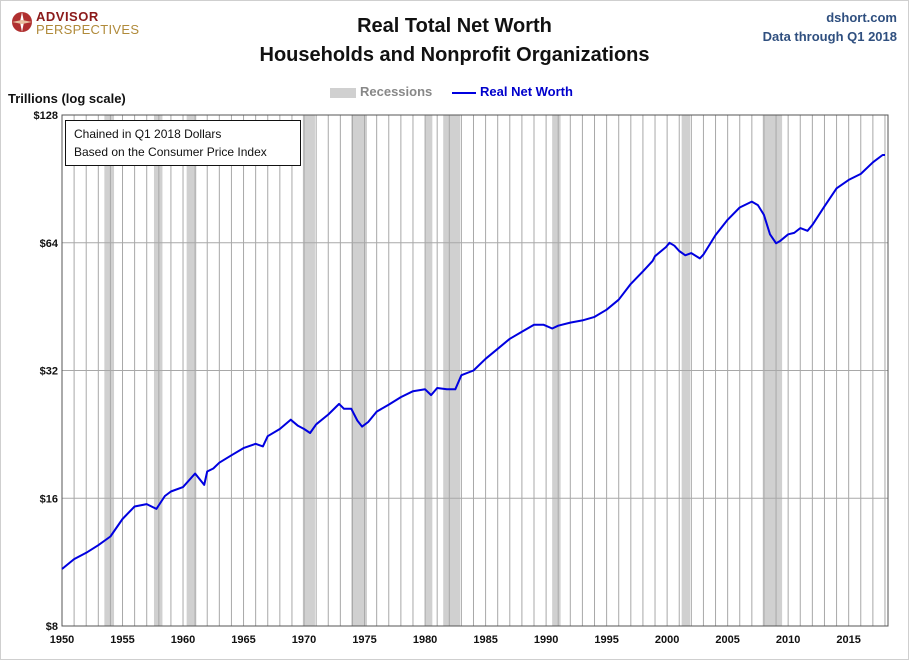 The image size is (909, 660). Describe the element at coordinates (546, 640) in the screenshot. I see `x-tick-label: 1990` at that location.